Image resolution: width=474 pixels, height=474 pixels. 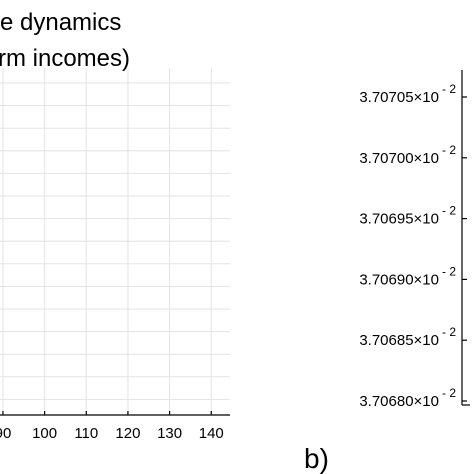 I want to click on y-tick-label: 3.70680×10, so click(x=399, y=401).